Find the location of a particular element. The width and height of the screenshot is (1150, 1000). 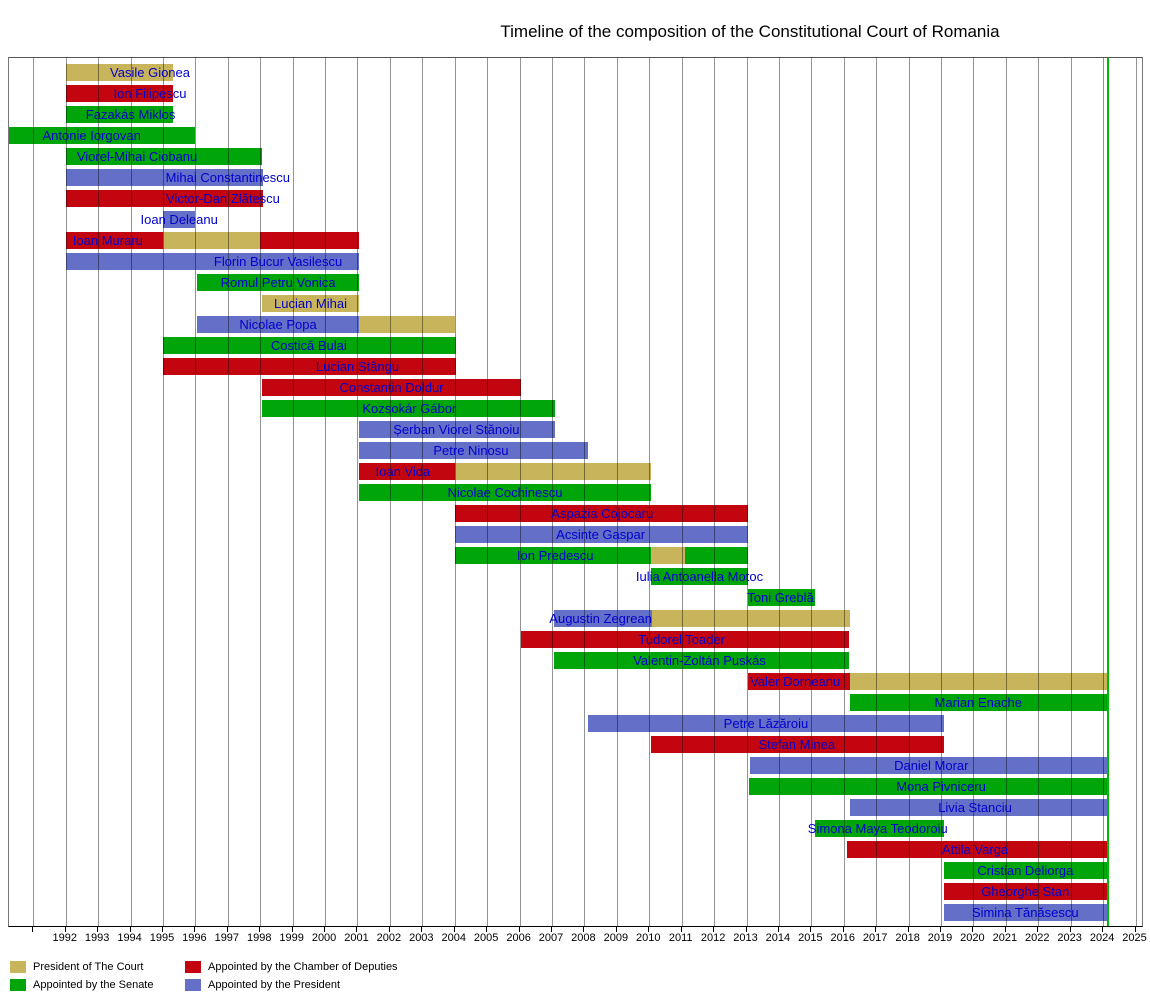

axis-year-label: 2003 is located at coordinates (421, 938).